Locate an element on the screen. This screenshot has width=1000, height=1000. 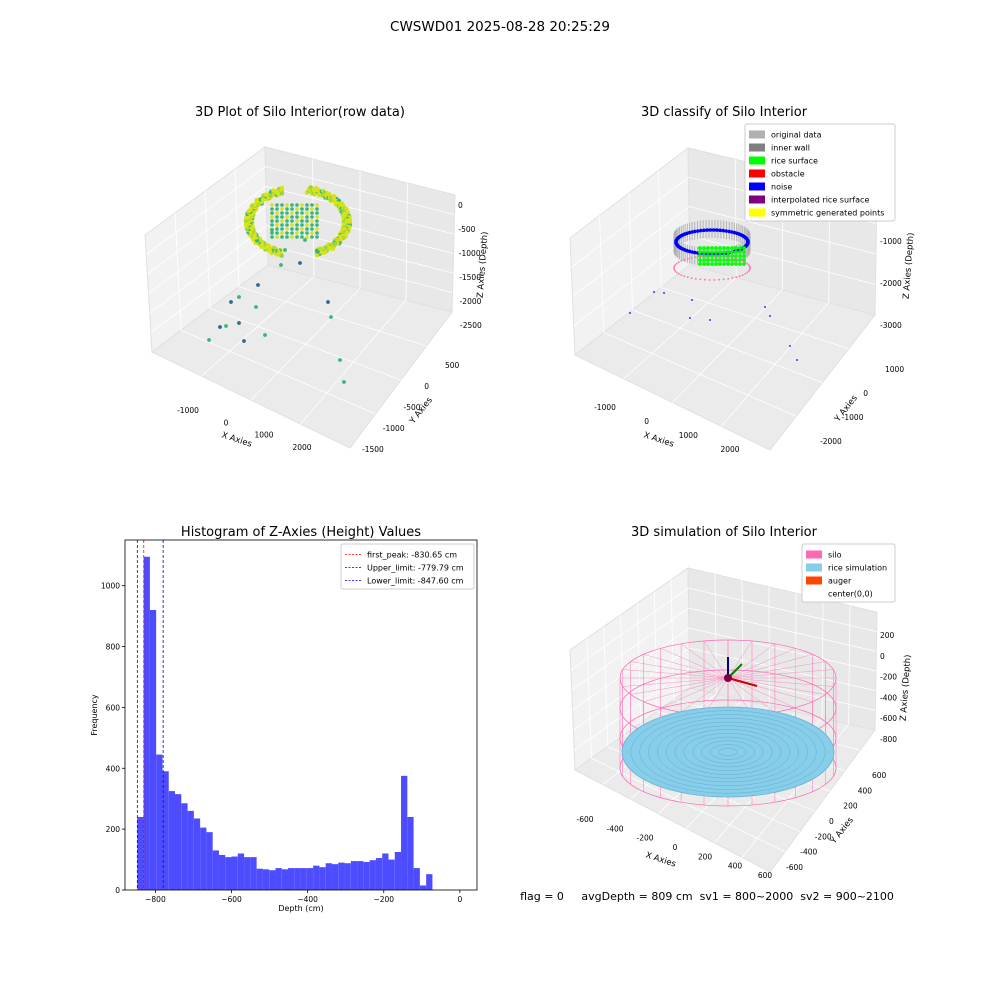
legend-label: noise is located at coordinates (781, 187).